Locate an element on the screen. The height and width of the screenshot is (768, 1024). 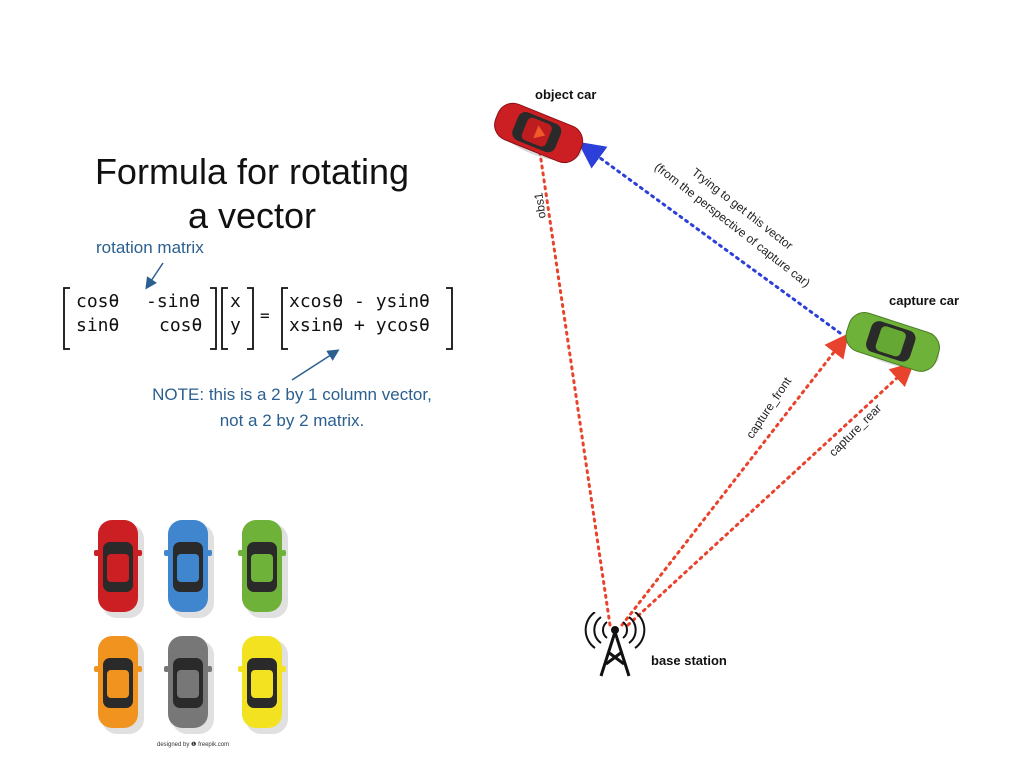
vector-note-line-2: (from the perspective of capture car) is located at coordinates (732, 225).